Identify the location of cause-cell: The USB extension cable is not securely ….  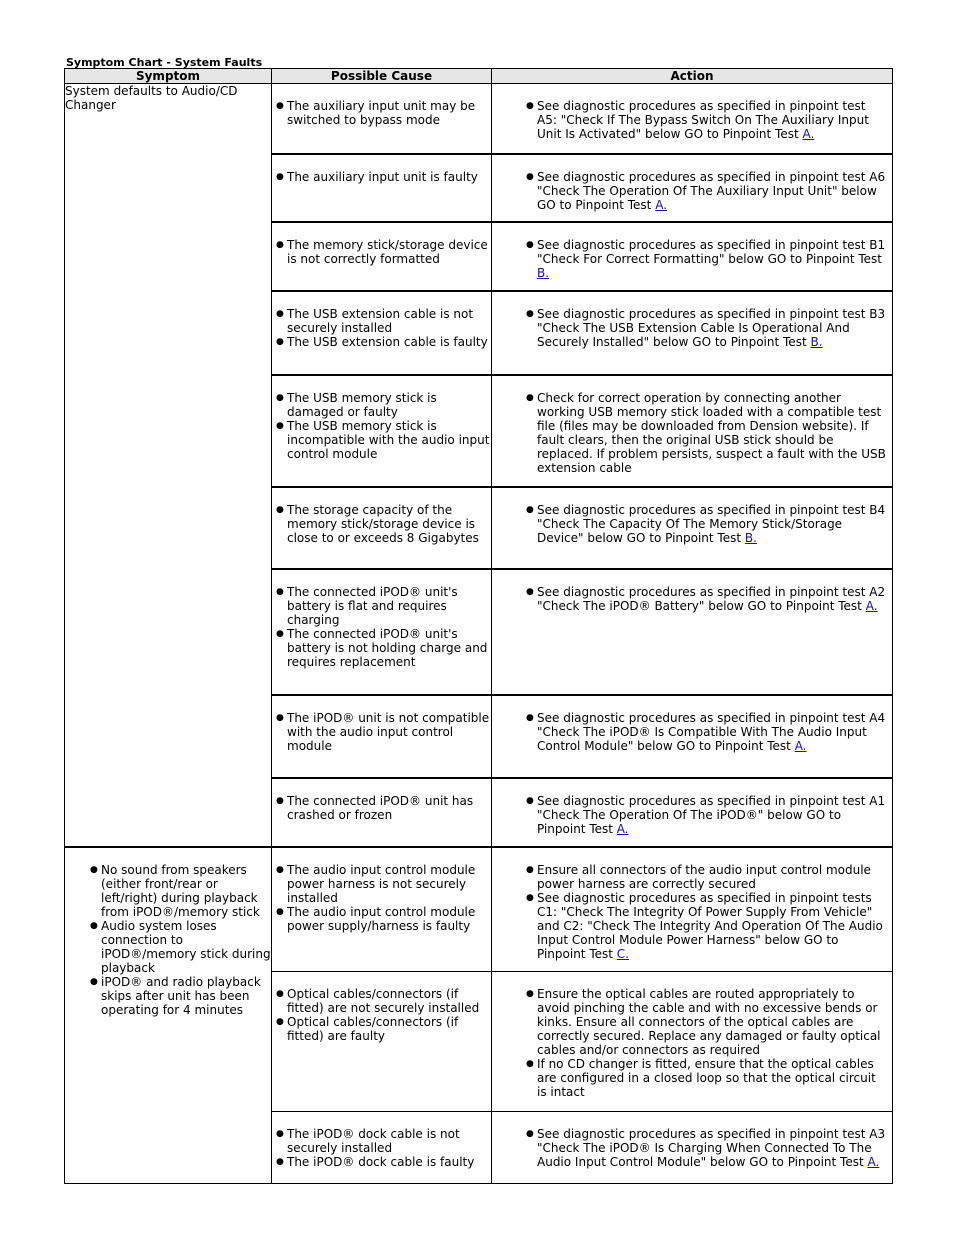
(381, 333).